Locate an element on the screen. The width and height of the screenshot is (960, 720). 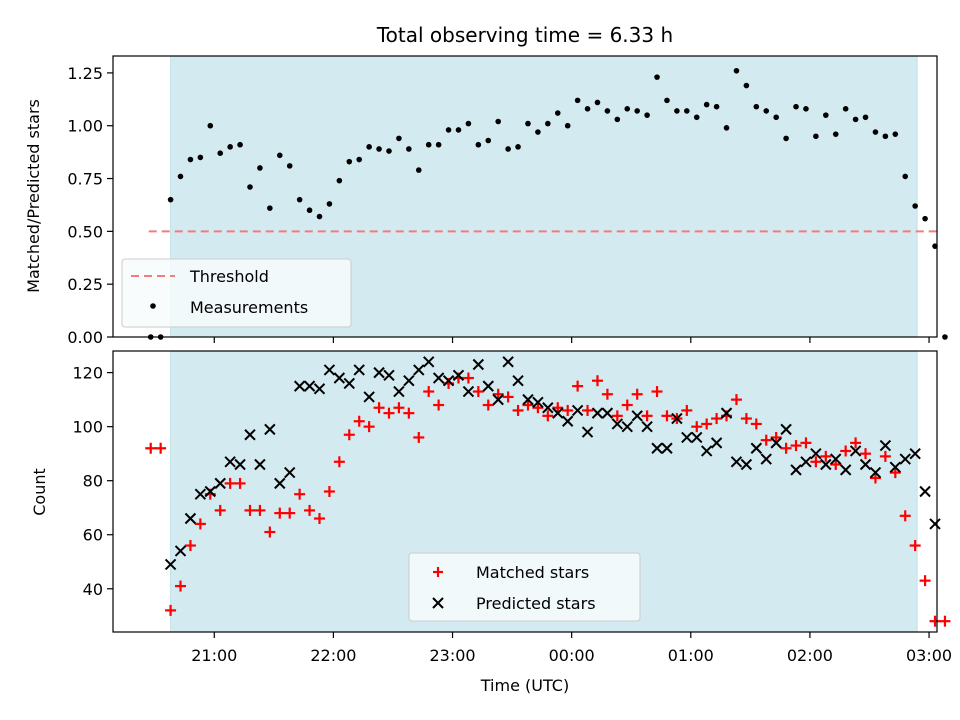
bottom-legend-box is located at coordinates (524, 587).